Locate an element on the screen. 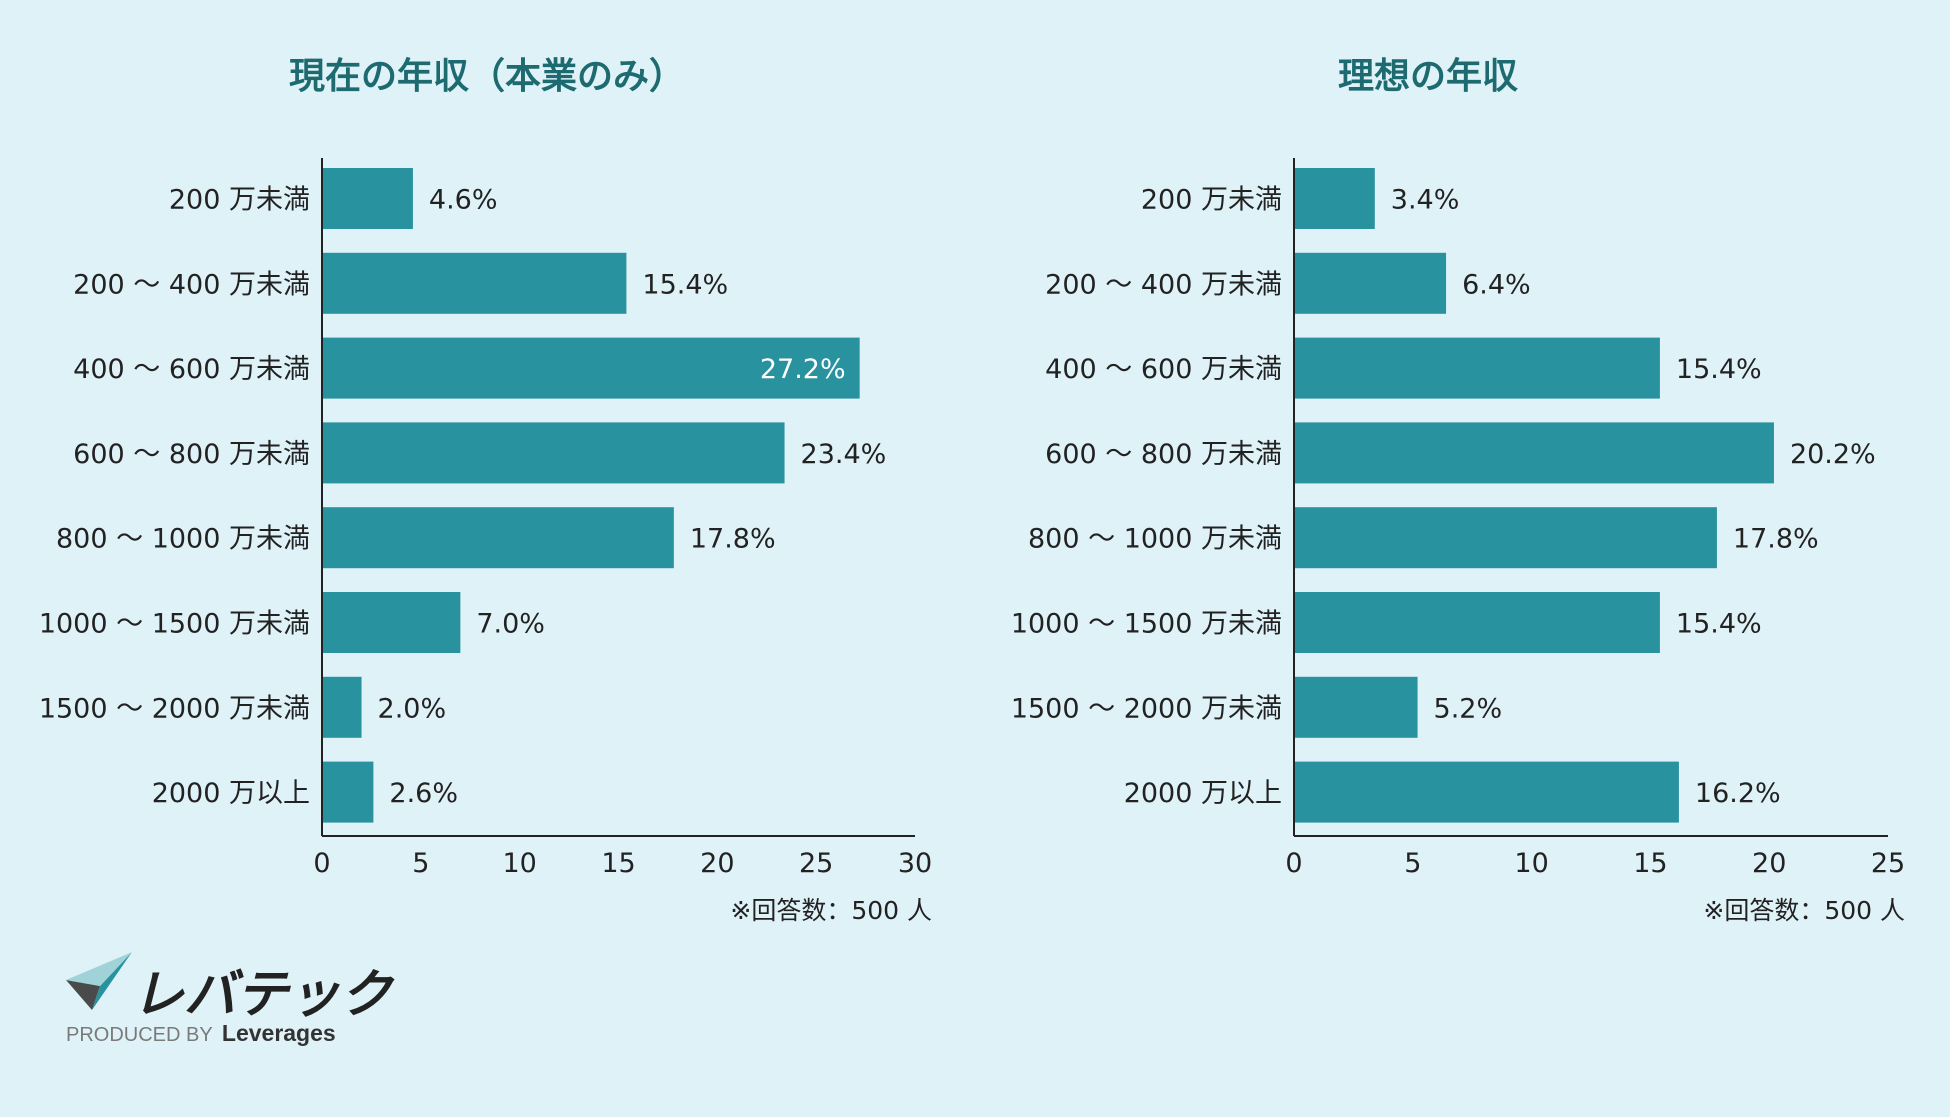 The image size is (1950, 1117). x-tick-label: 30 is located at coordinates (915, 863).